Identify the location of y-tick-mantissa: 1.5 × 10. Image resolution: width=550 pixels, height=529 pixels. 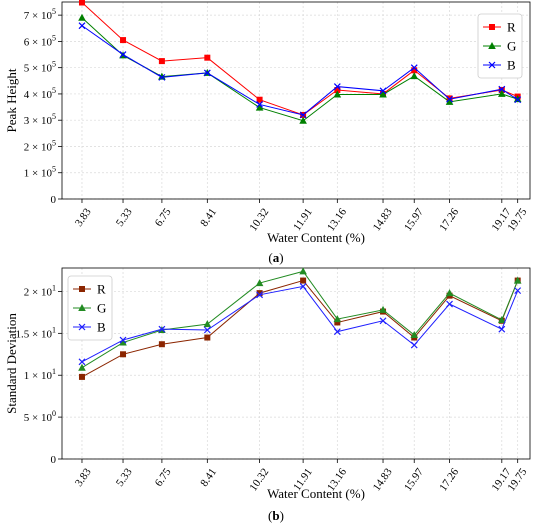
(34, 334).